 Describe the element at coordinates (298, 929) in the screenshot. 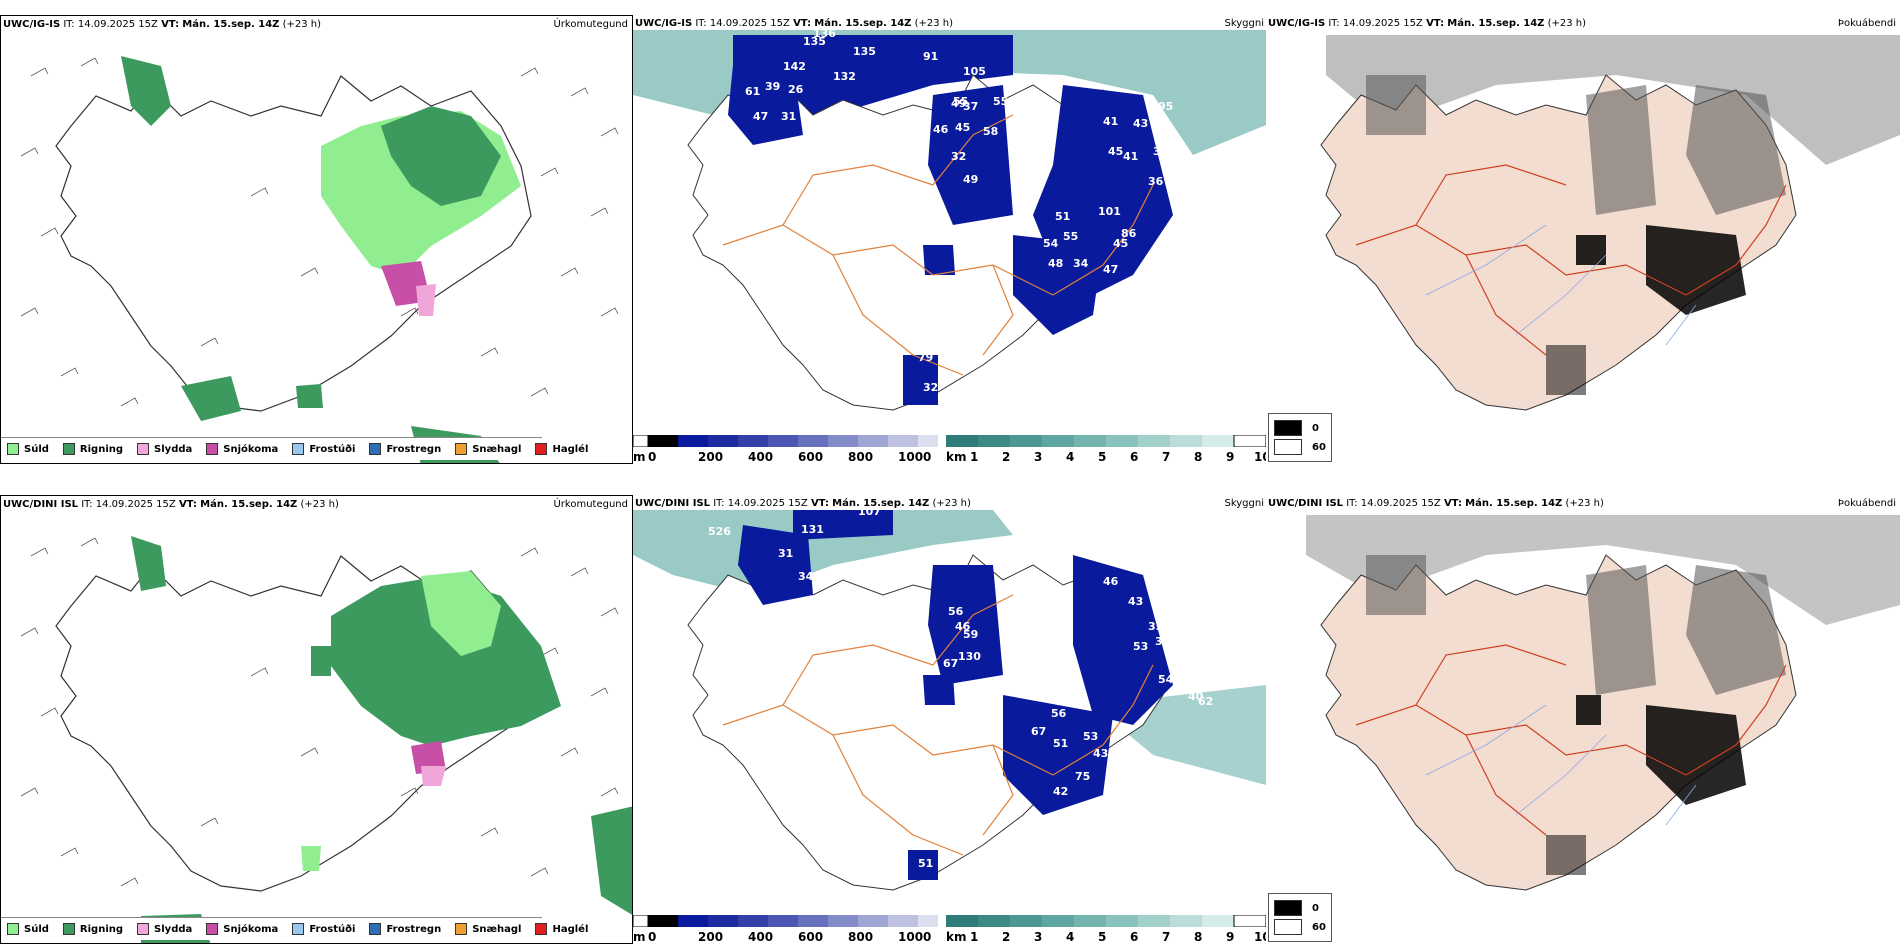

I see `swatch-freezing-drizzle` at that location.